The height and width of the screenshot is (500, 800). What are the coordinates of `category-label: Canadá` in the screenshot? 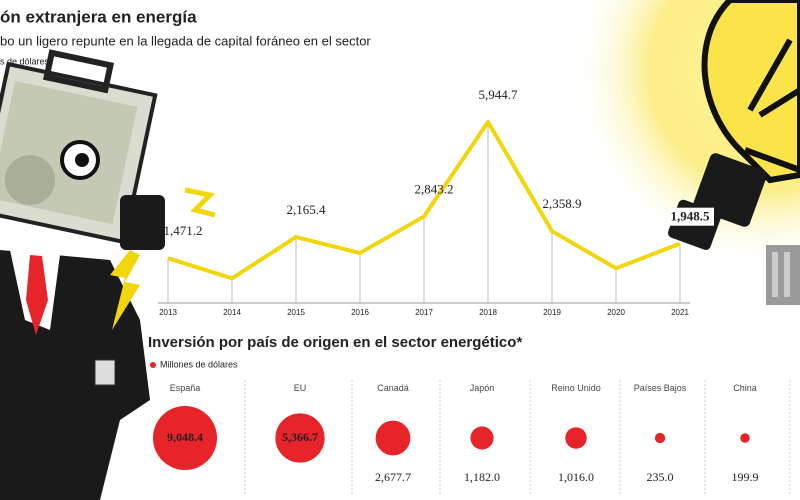 It's located at (393, 388).